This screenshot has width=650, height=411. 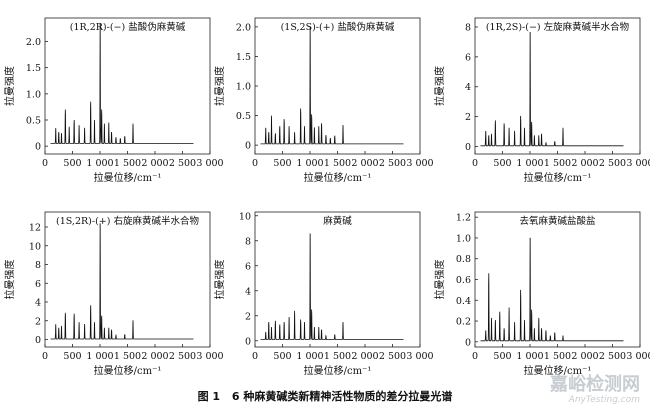 What do you see at coordinates (463, 322) in the screenshot?
I see `y-tick-label: 0.2` at bounding box center [463, 322].